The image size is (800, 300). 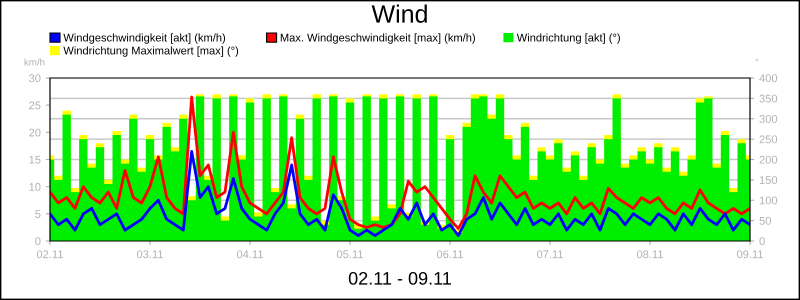 I want to click on y-axis-title: km/h, so click(x=34, y=62).